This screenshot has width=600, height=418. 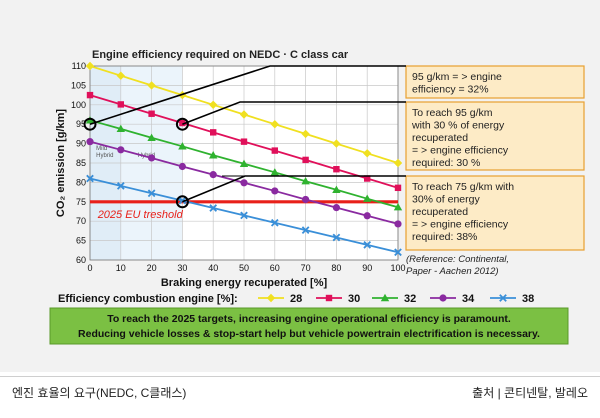 What do you see at coordinates (61, 163) in the screenshot?
I see `y-axis-label: CO₂ emission [g/km]` at bounding box center [61, 163].